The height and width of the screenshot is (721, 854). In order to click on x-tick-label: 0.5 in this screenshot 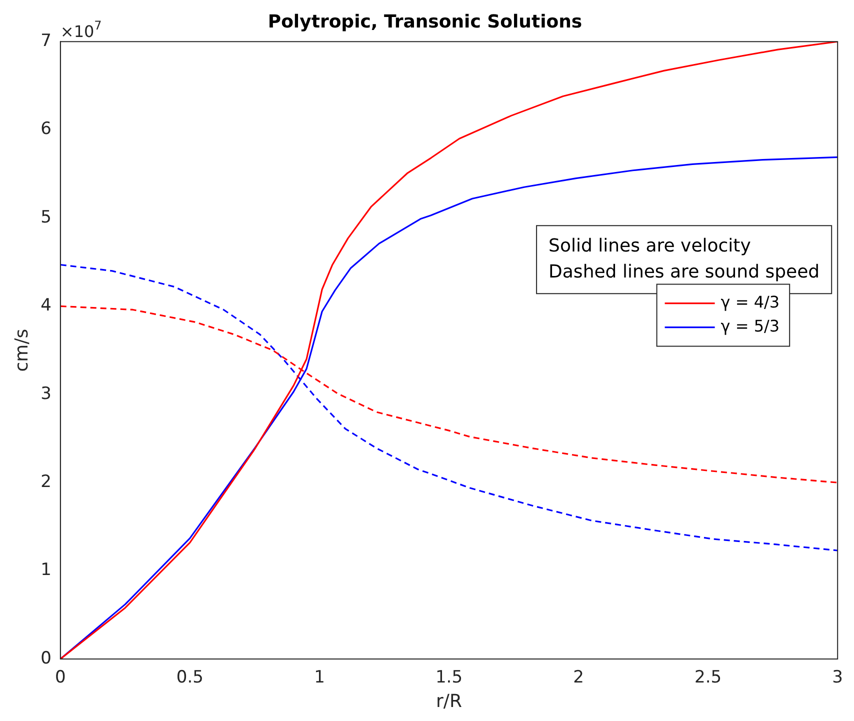, I will do `click(190, 678)`.